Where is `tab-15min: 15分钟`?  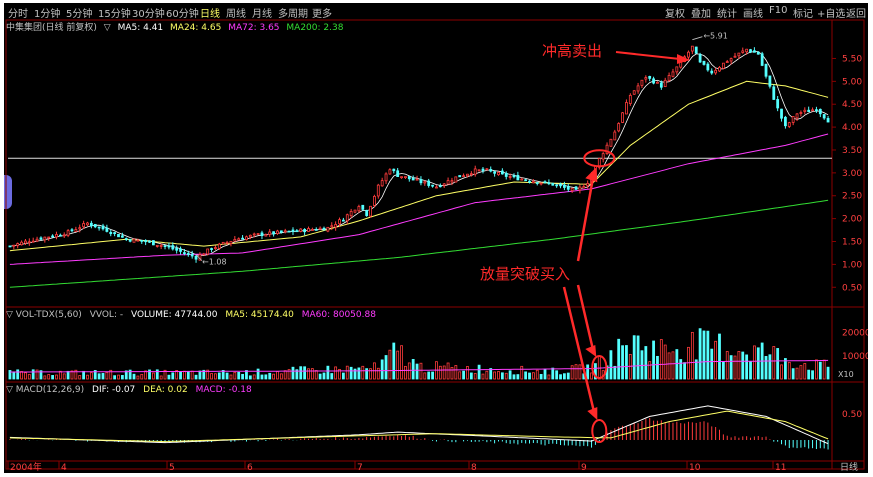 tab-15min: 15分钟 is located at coordinates (114, 14).